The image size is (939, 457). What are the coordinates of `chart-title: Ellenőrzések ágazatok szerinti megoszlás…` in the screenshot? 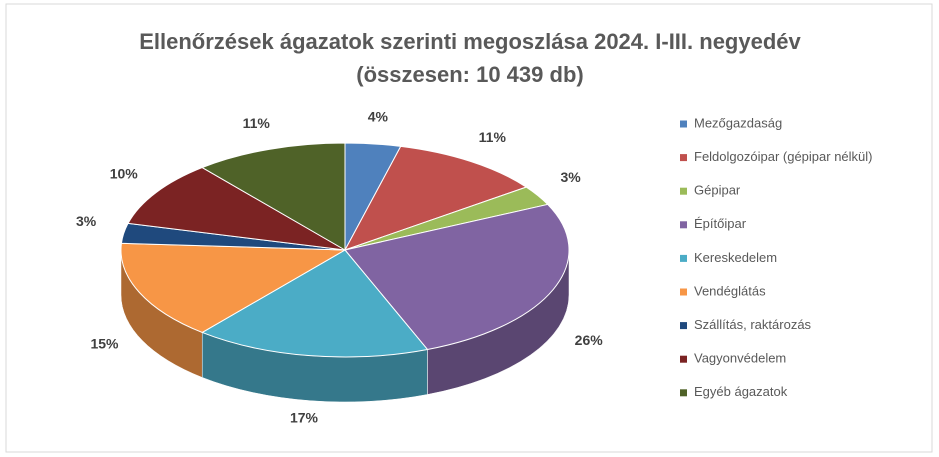 It's located at (470, 41).